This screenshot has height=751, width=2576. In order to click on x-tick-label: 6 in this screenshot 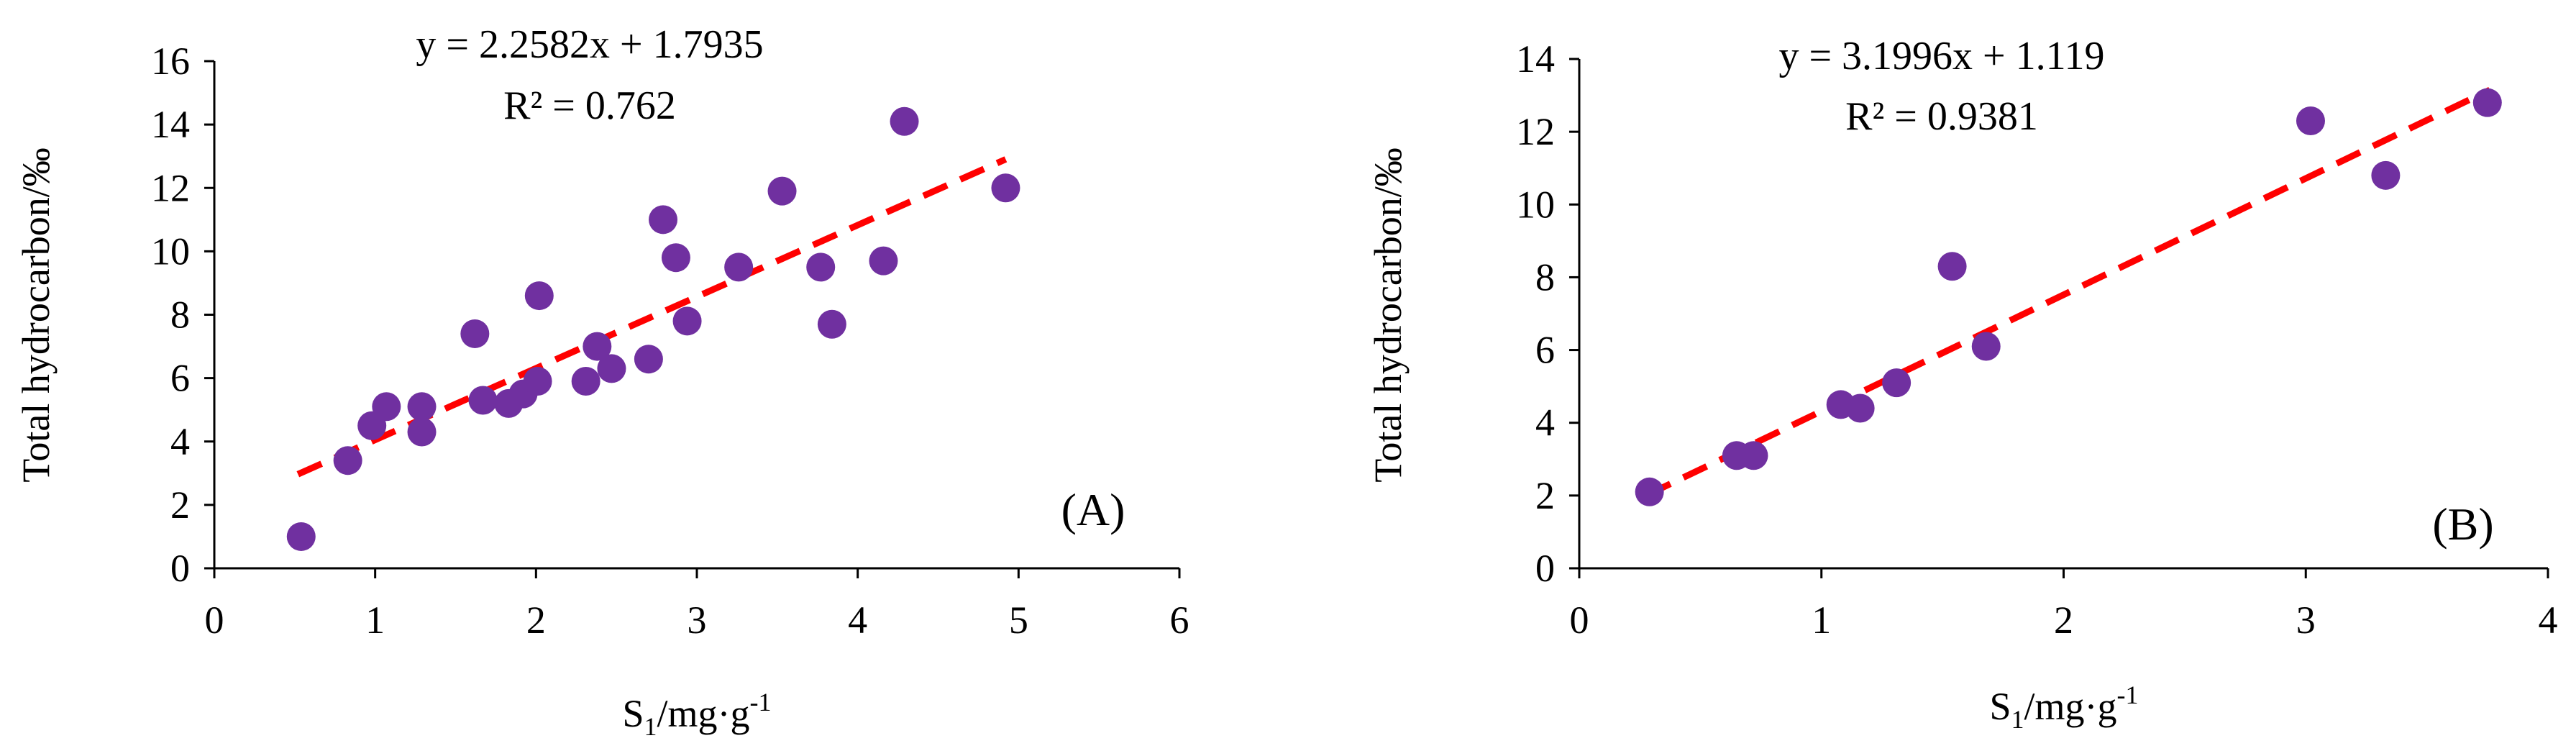, I will do `click(1179, 620)`.